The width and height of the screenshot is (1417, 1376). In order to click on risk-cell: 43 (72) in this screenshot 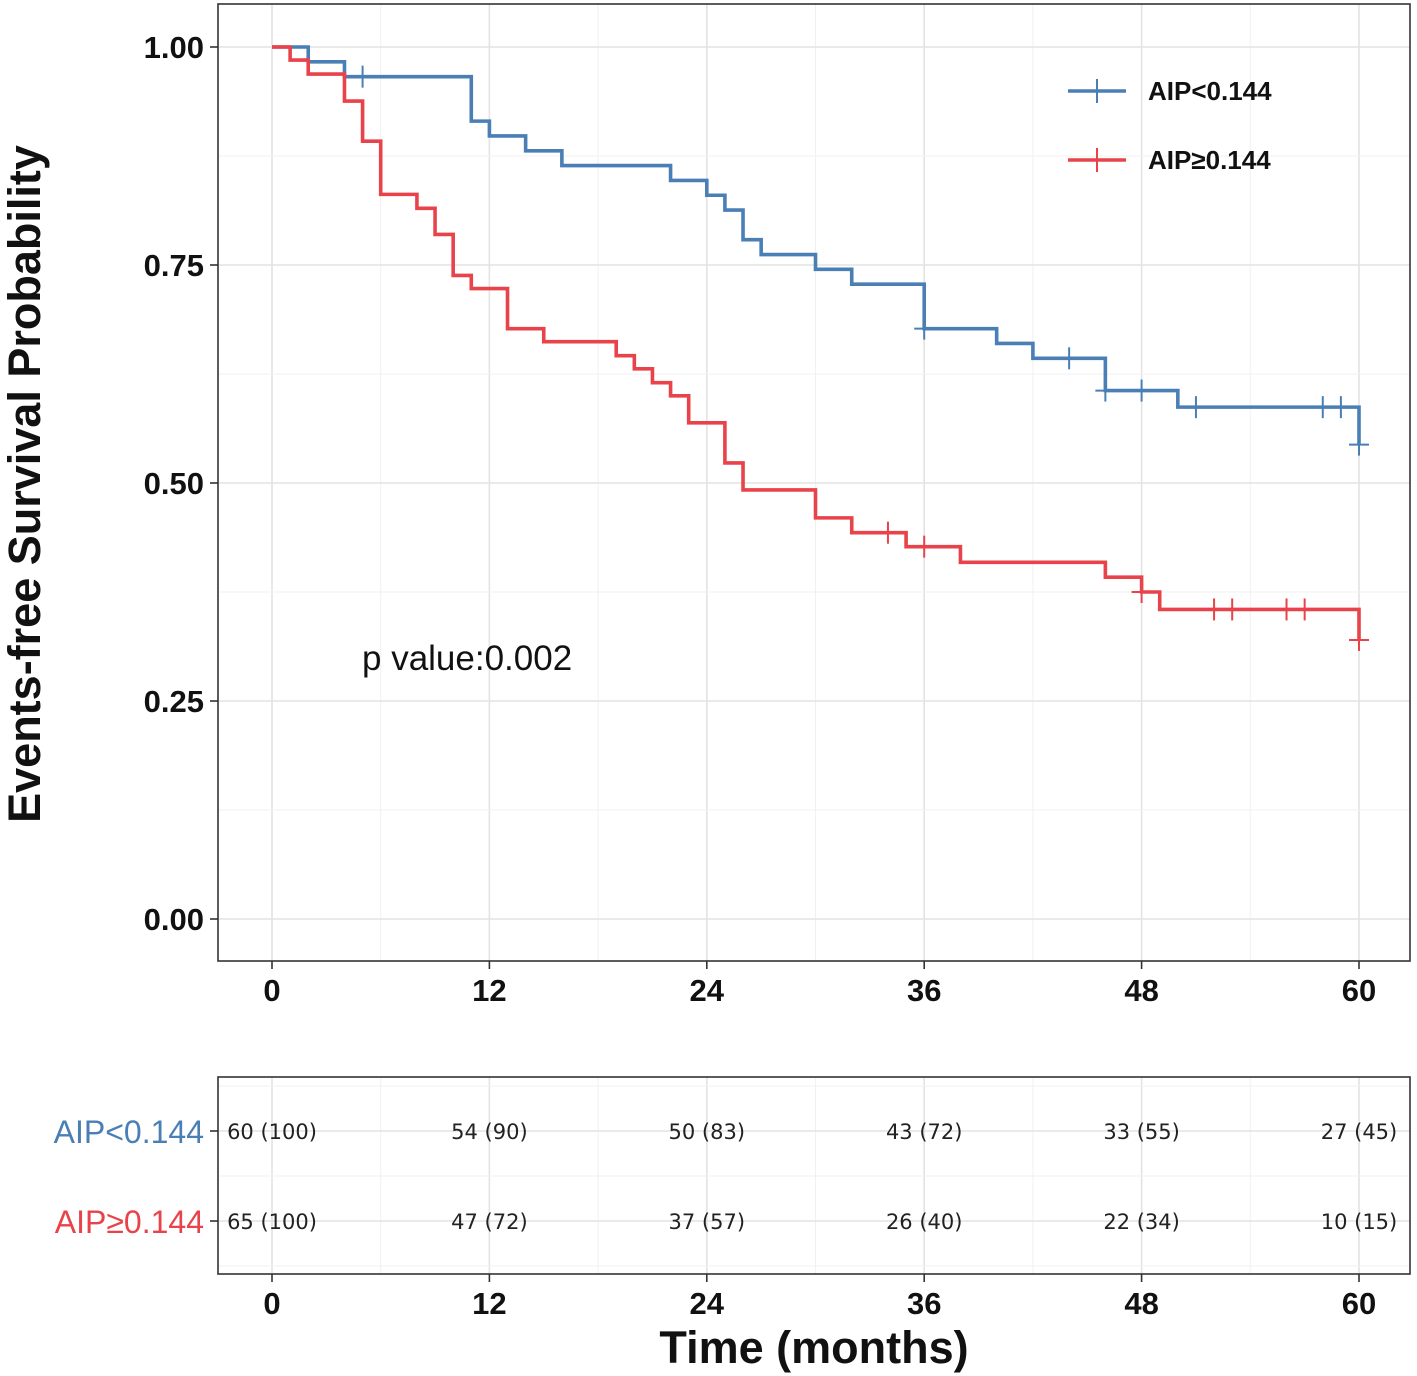, I will do `click(924, 1132)`.